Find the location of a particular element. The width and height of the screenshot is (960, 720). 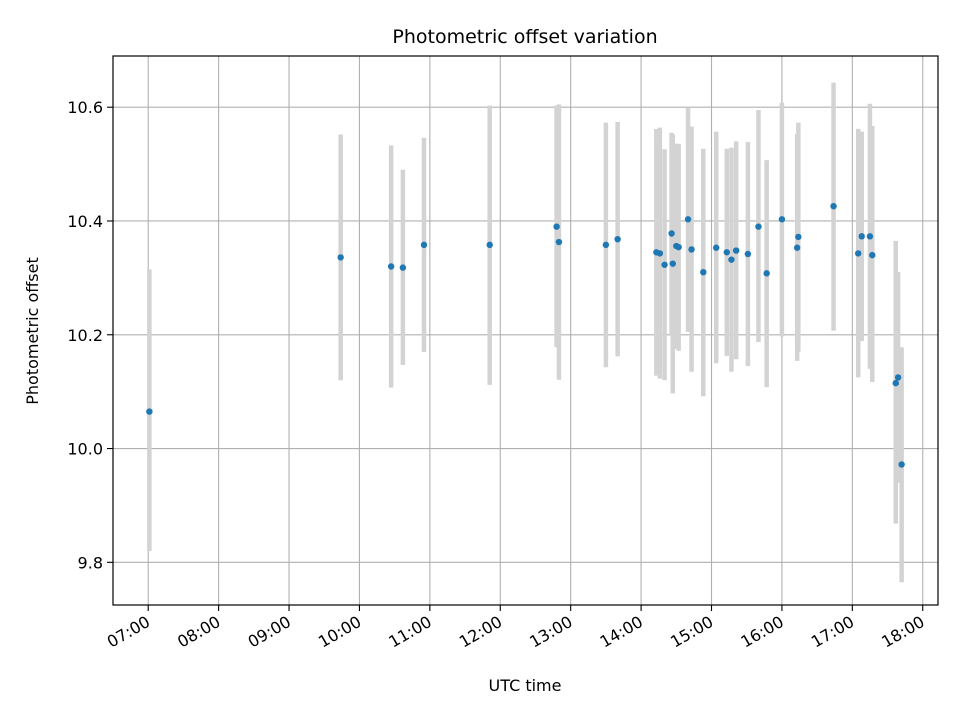

y-axis: 9.8 10.0 10.2 10.4 10.6 is located at coordinates (90, 335).